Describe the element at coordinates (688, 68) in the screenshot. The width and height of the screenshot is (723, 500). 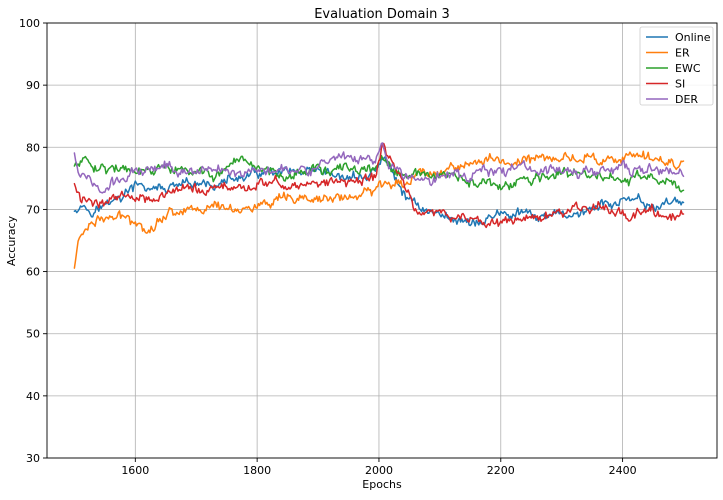
I see `legend-label: EWC` at that location.